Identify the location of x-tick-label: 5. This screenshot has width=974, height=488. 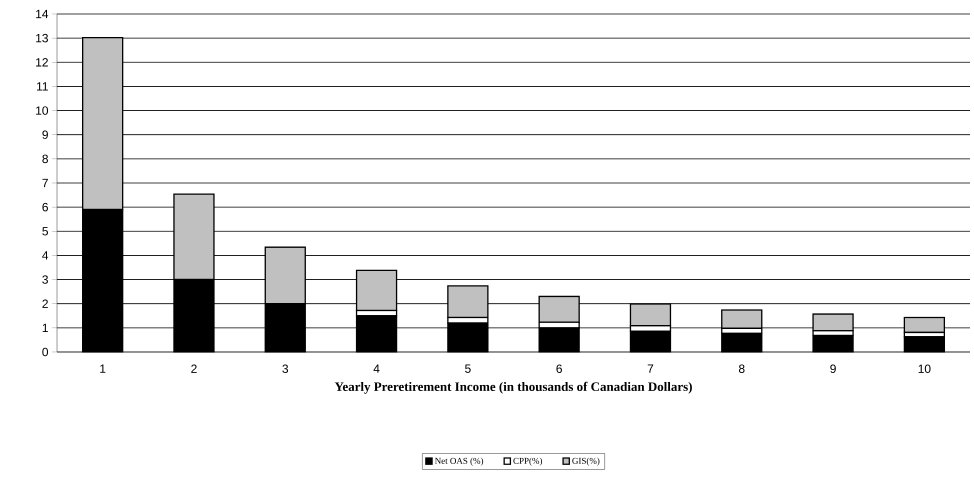
(468, 368).